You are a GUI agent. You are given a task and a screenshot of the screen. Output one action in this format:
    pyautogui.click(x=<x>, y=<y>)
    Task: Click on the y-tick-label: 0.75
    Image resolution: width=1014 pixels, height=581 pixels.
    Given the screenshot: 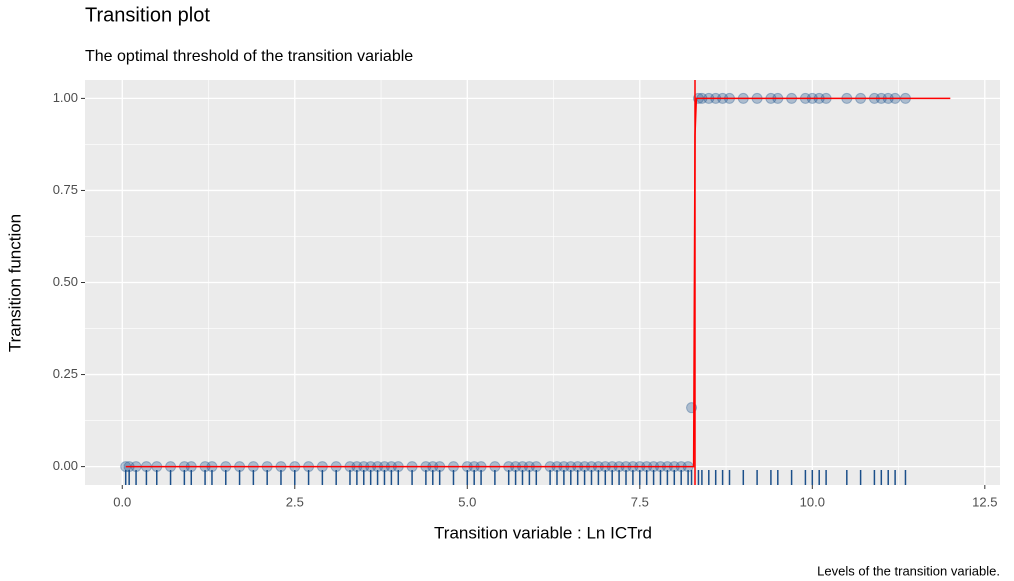 What is the action you would take?
    pyautogui.click(x=65, y=189)
    